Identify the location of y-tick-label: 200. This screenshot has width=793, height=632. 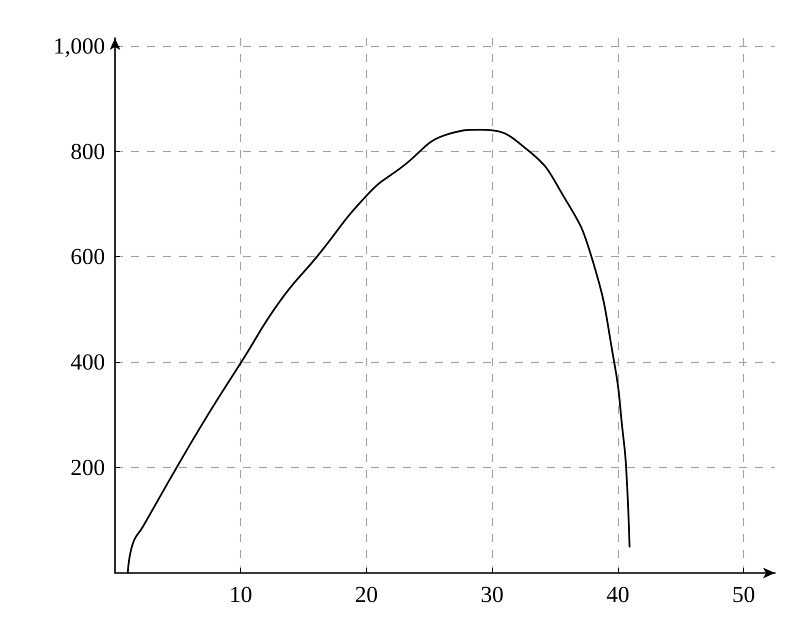
(87, 467).